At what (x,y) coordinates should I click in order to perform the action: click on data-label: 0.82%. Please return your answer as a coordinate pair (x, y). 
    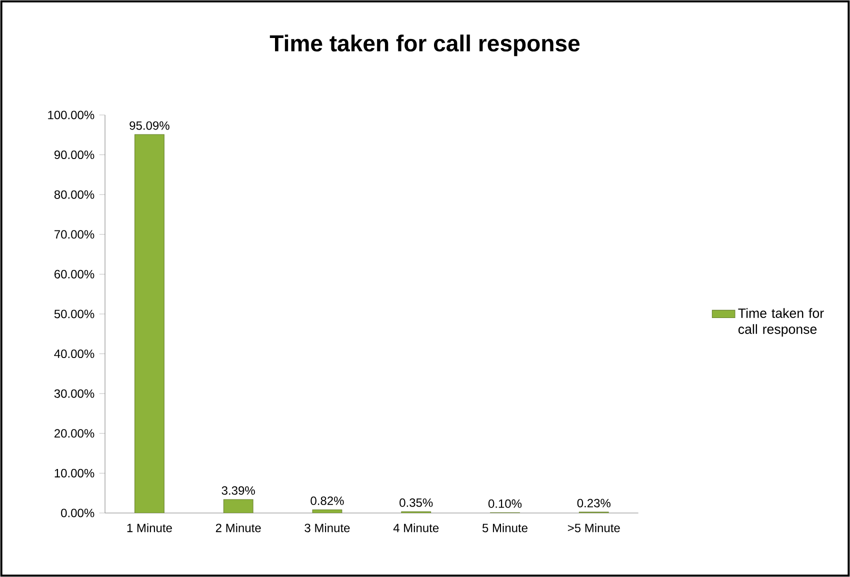
    Looking at the image, I should click on (327, 501).